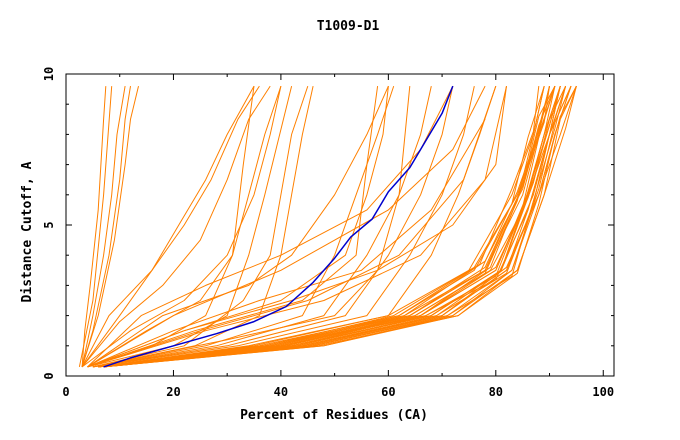  Describe the element at coordinates (49, 375) in the screenshot. I see `y-tick-label-0: 0` at that location.